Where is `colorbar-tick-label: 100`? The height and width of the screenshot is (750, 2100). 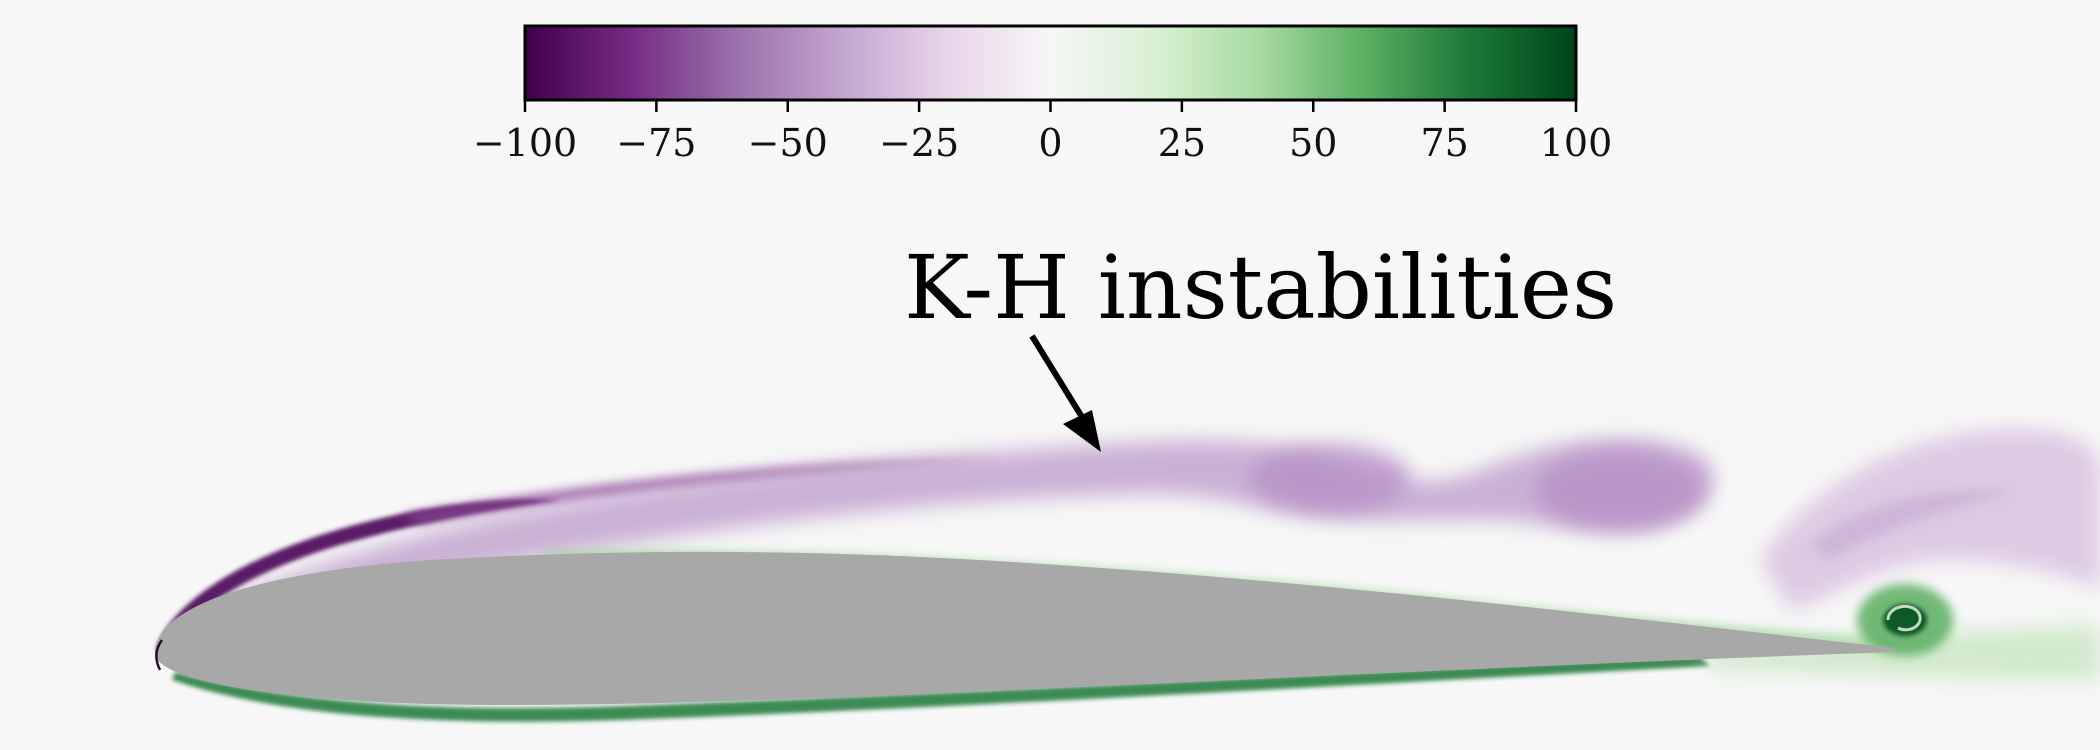 colorbar-tick-label: 100 is located at coordinates (1576, 143).